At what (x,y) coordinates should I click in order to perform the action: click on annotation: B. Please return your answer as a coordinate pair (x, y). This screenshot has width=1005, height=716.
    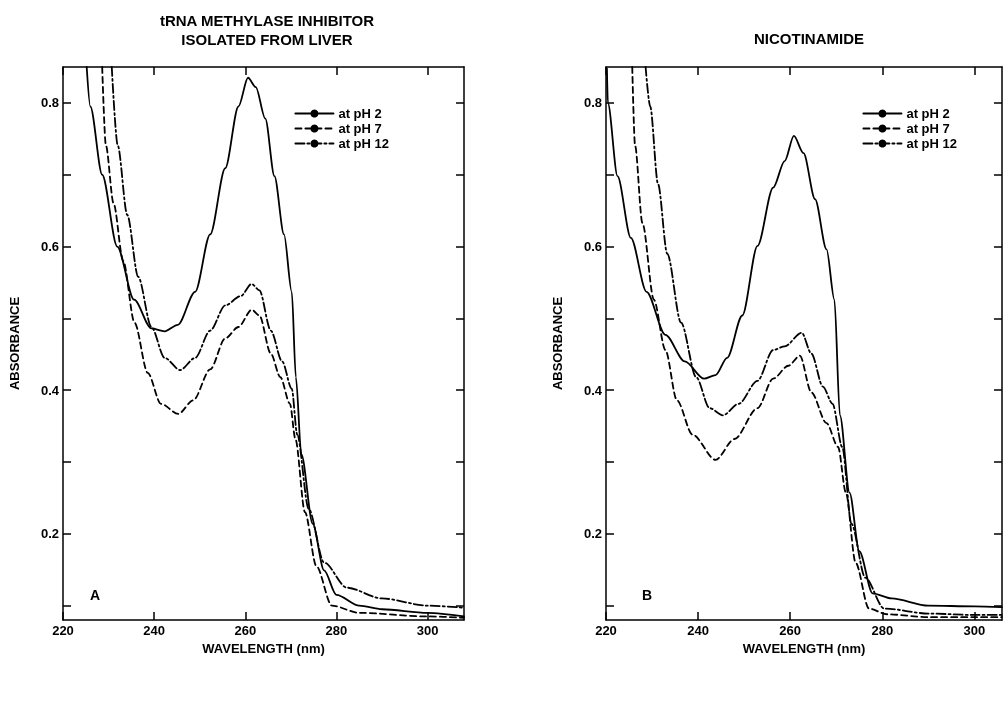
    Looking at the image, I should click on (647, 595).